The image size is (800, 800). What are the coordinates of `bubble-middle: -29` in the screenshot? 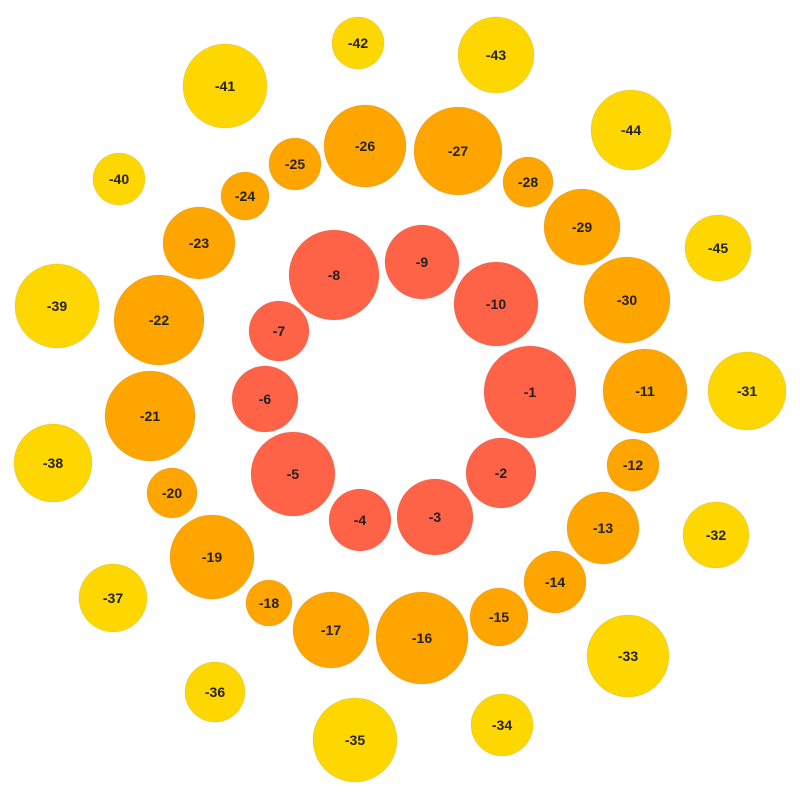 It's located at (582, 227).